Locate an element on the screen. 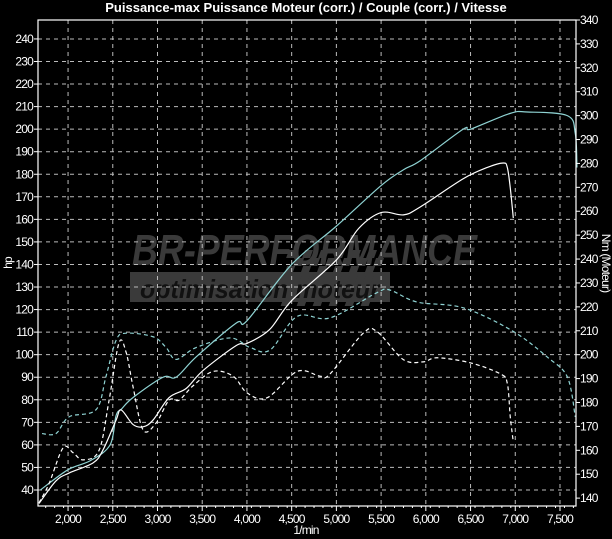 Image resolution: width=612 pixels, height=539 pixels. y2-tick-label: 210 is located at coordinates (589, 331).